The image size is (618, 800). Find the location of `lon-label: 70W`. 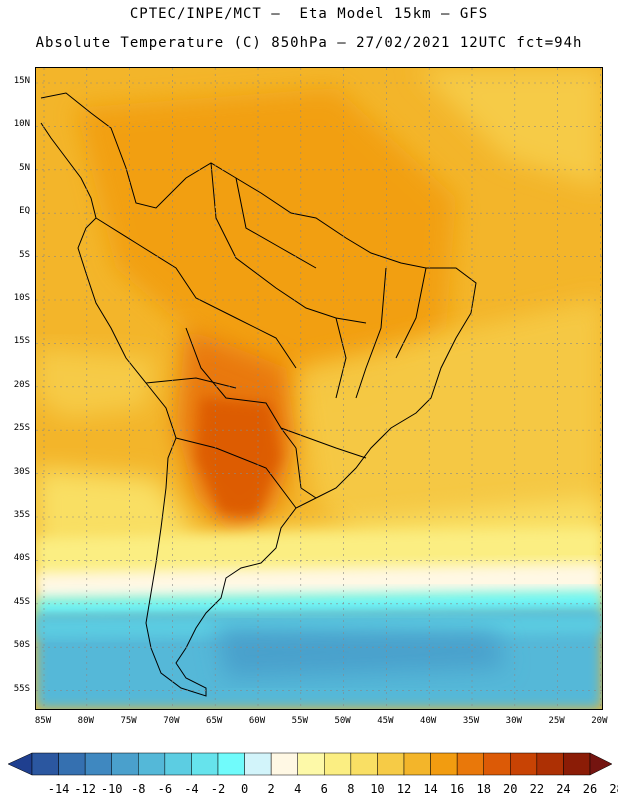

lon-label: 70W is located at coordinates (171, 721).